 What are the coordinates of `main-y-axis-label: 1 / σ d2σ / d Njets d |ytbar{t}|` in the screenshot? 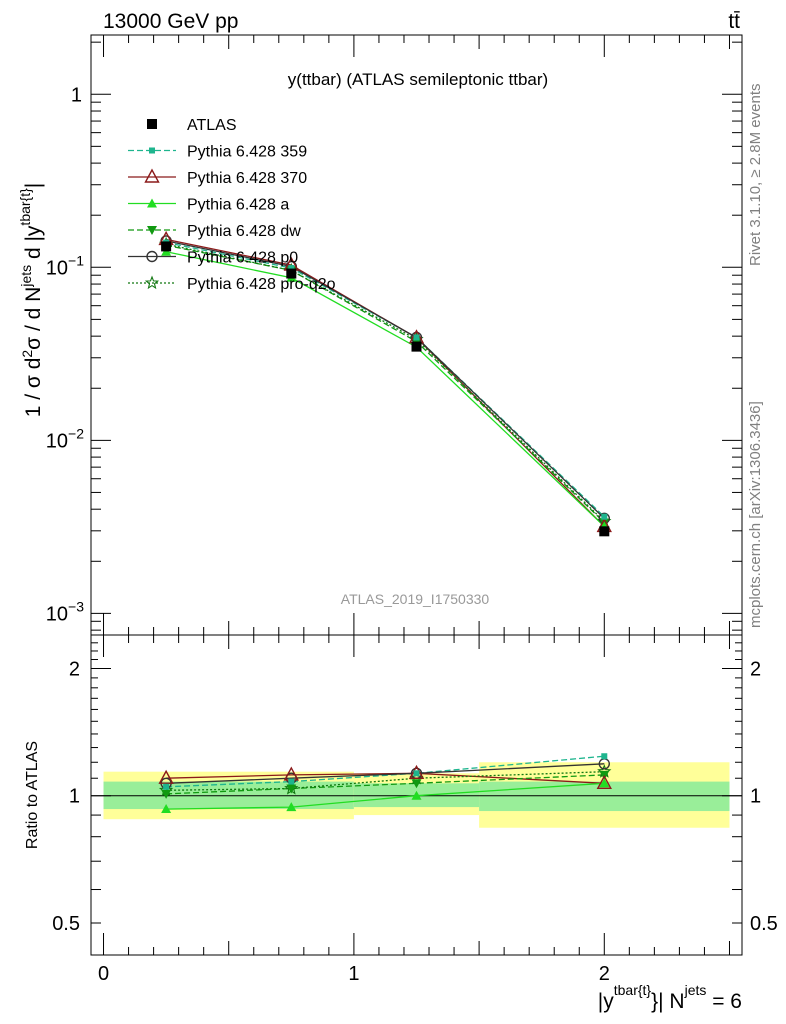 It's located at (31, 300).